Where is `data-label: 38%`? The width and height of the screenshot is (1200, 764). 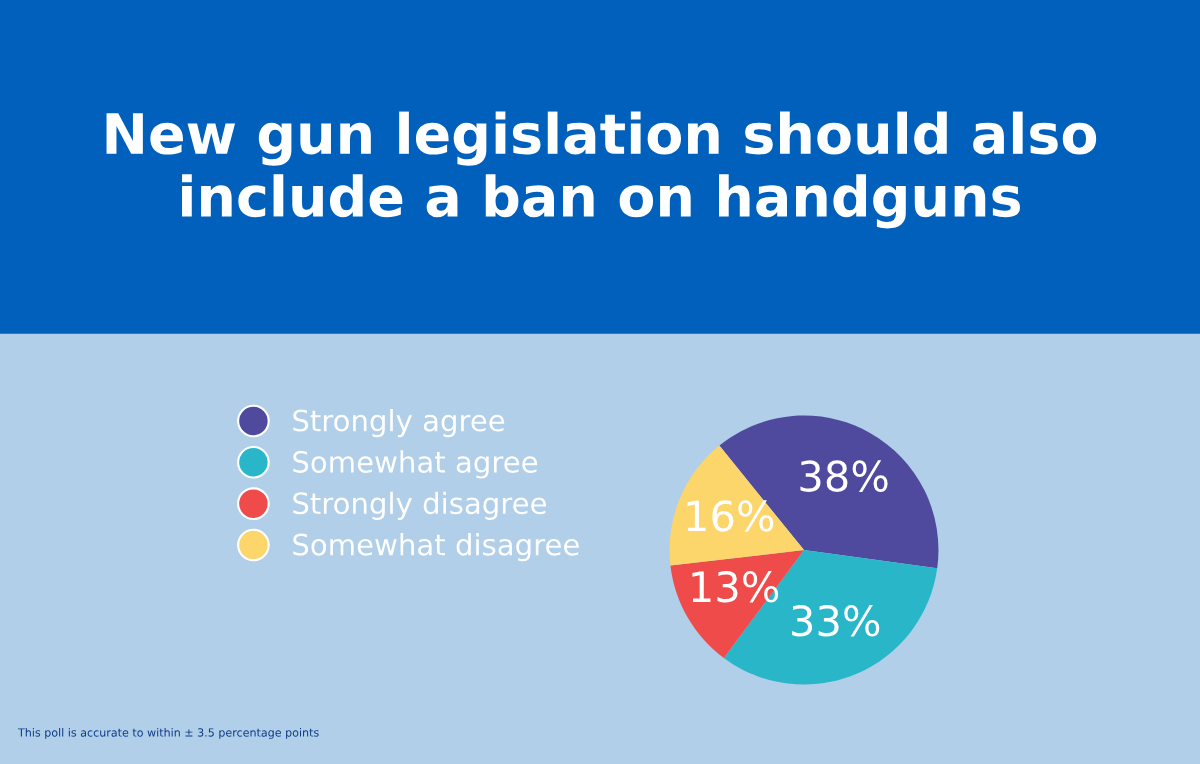
data-label: 38% is located at coordinates (844, 476).